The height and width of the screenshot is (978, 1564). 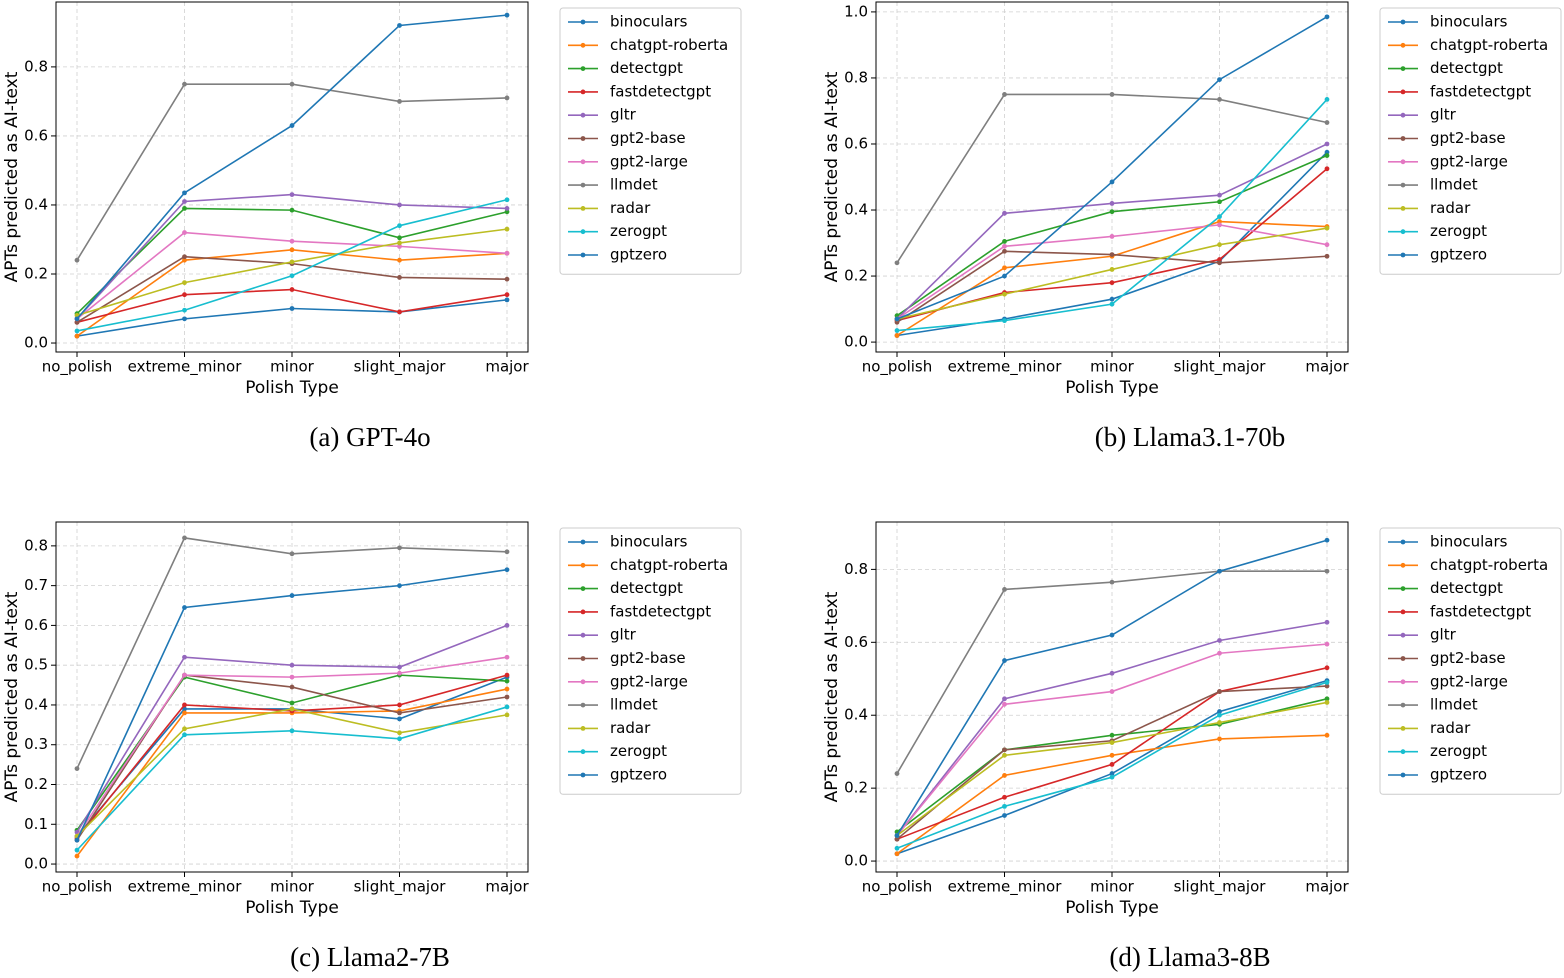 I want to click on caption: (d) Llama3-8B, so click(x=1189, y=957).